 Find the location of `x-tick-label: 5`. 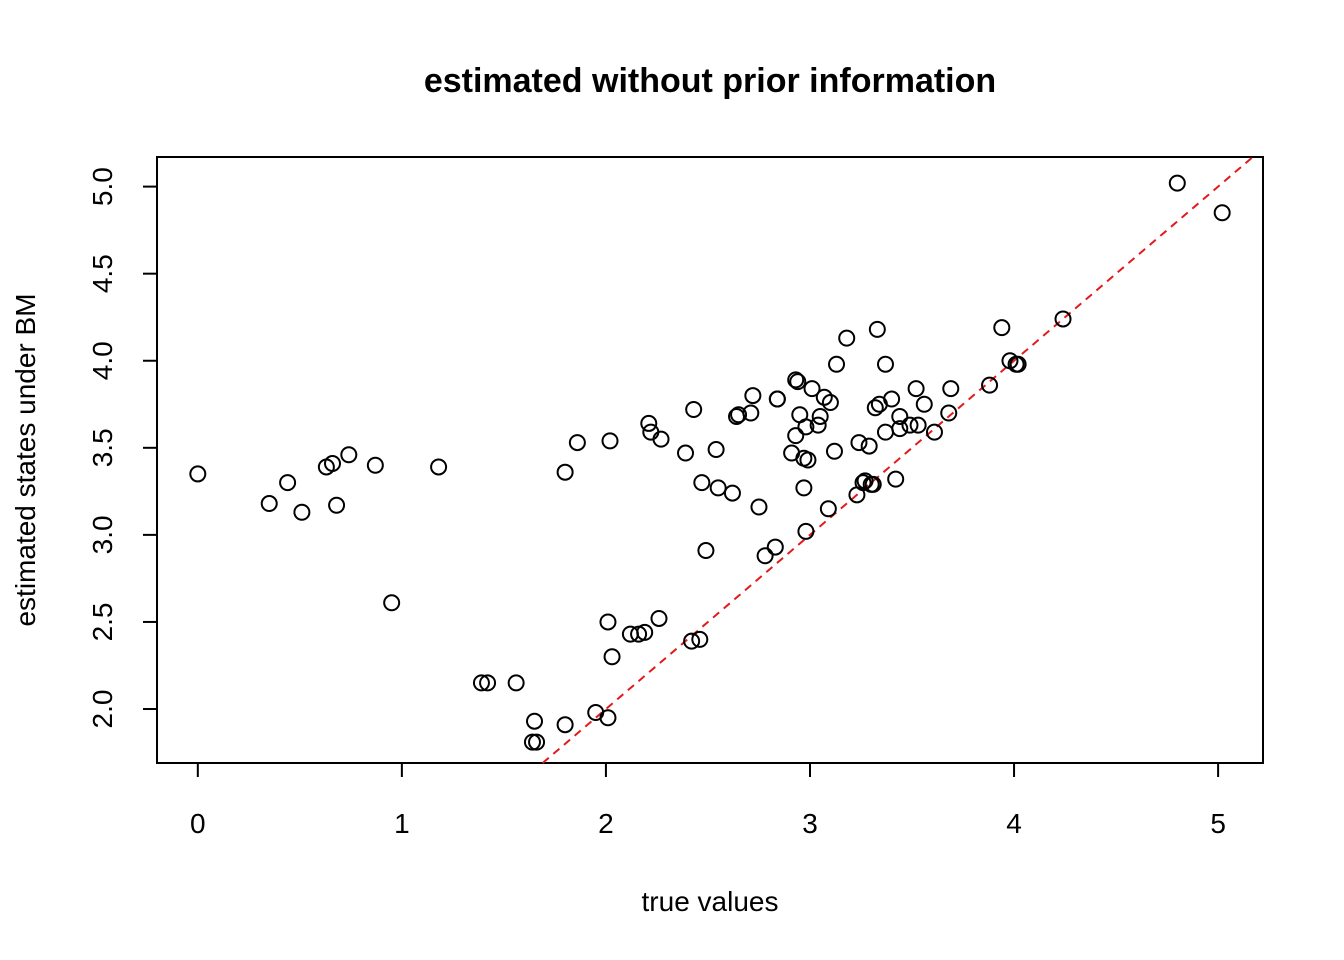

x-tick-label: 5 is located at coordinates (1218, 823).